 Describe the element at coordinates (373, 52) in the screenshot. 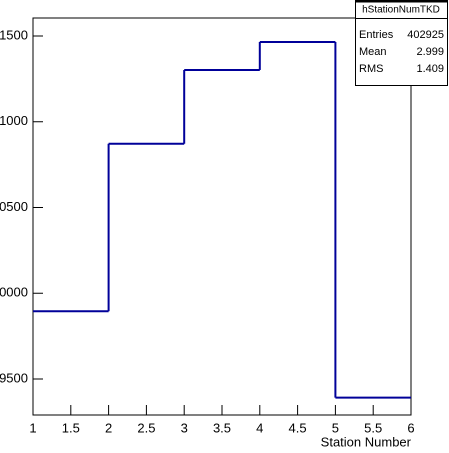

I see `stats-label: Mean` at that location.